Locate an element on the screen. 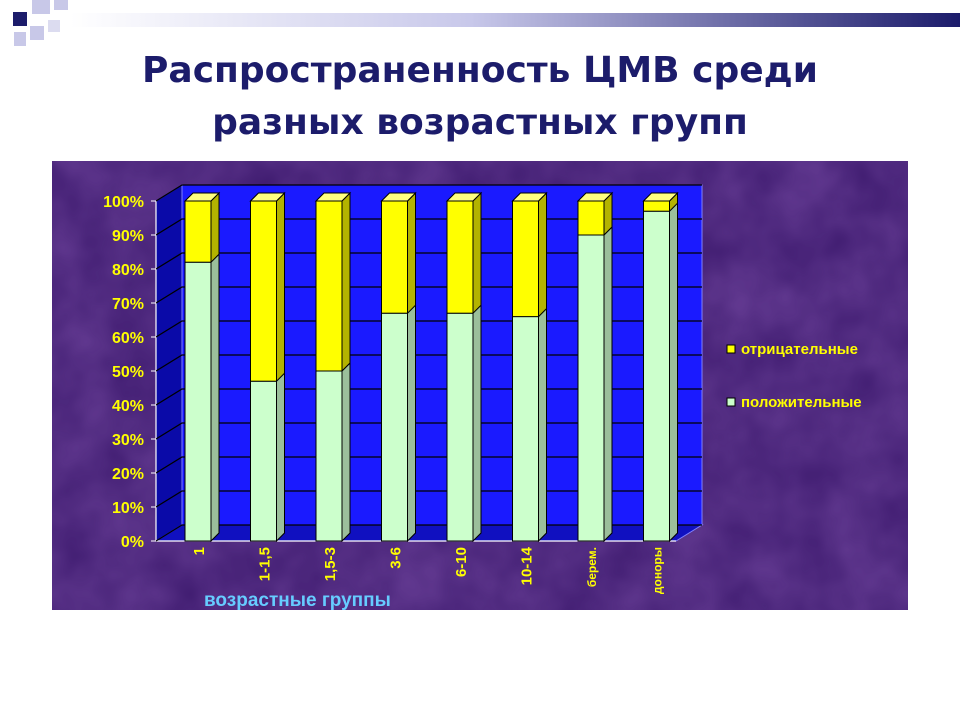 The image size is (960, 720). x-tick-label: 6-10 is located at coordinates (461, 562).